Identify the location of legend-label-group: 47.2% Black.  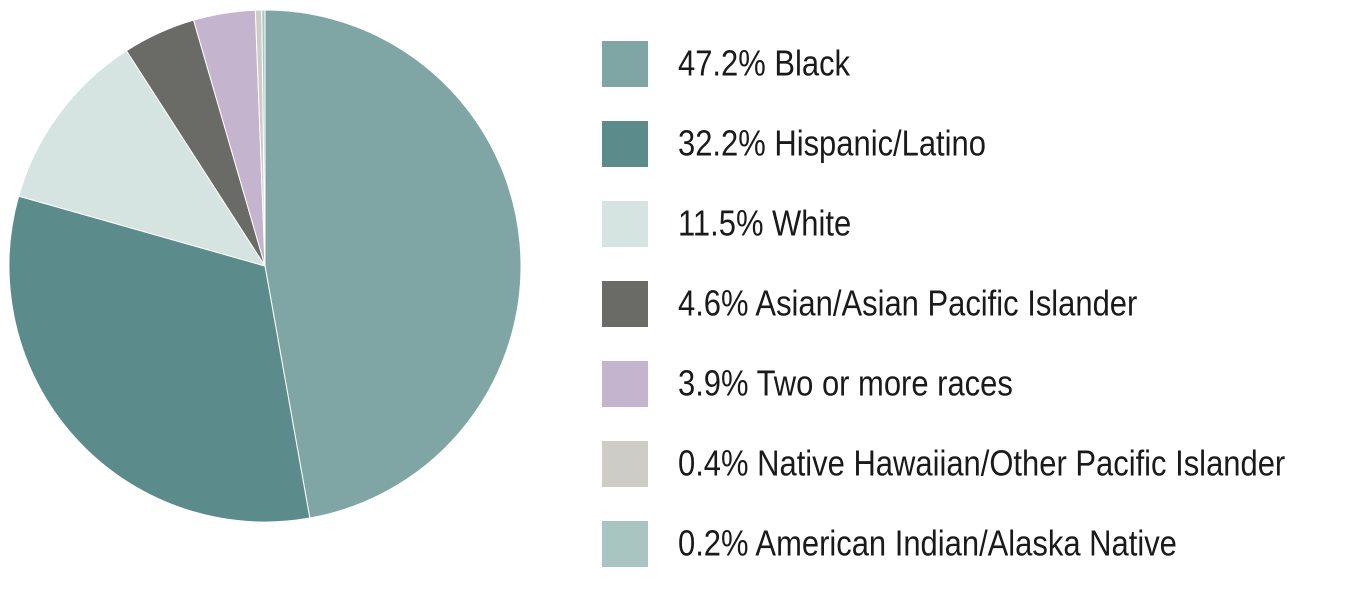
(764, 64).